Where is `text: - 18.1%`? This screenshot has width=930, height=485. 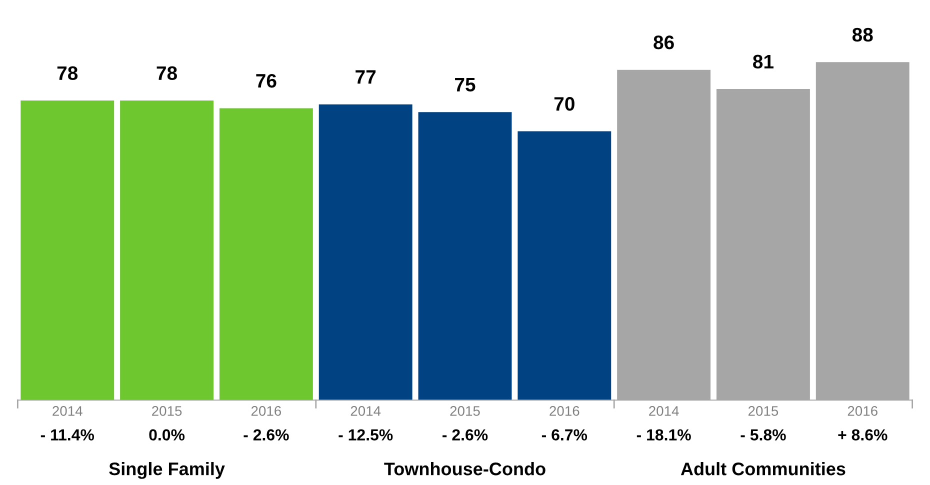 text: - 18.1% is located at coordinates (663, 435).